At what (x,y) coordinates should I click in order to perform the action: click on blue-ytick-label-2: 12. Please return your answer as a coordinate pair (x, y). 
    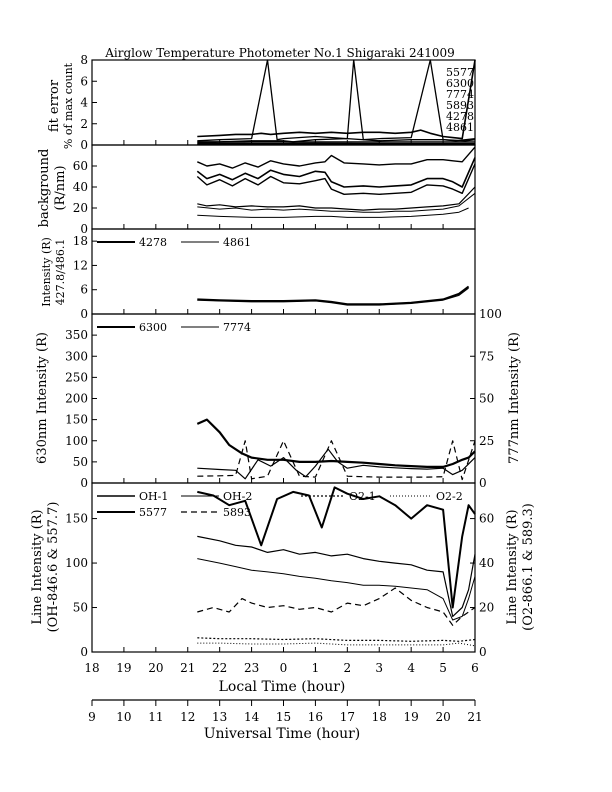
    Looking at the image, I should click on (80, 265).